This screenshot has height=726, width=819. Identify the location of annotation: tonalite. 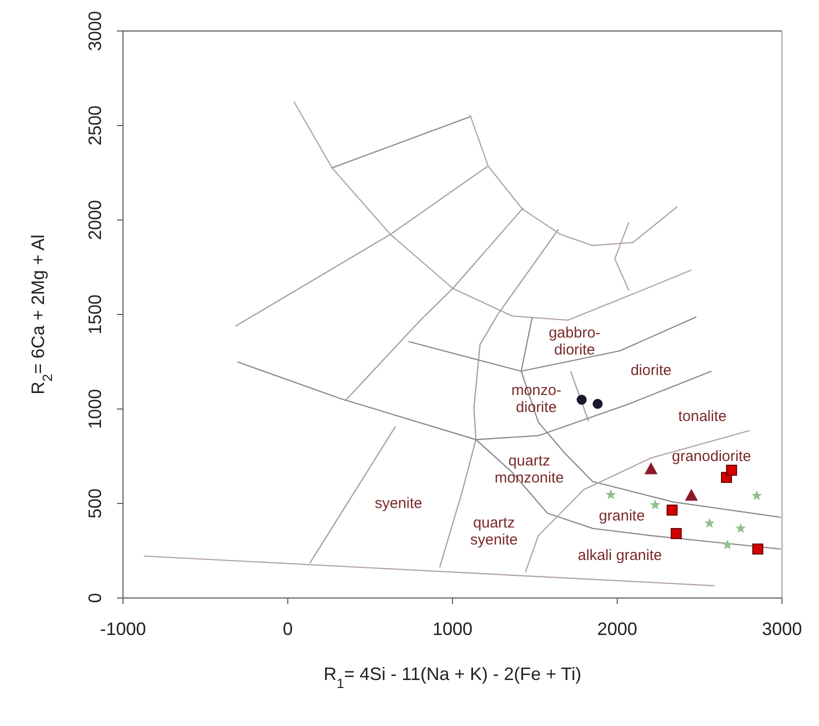
(702, 417).